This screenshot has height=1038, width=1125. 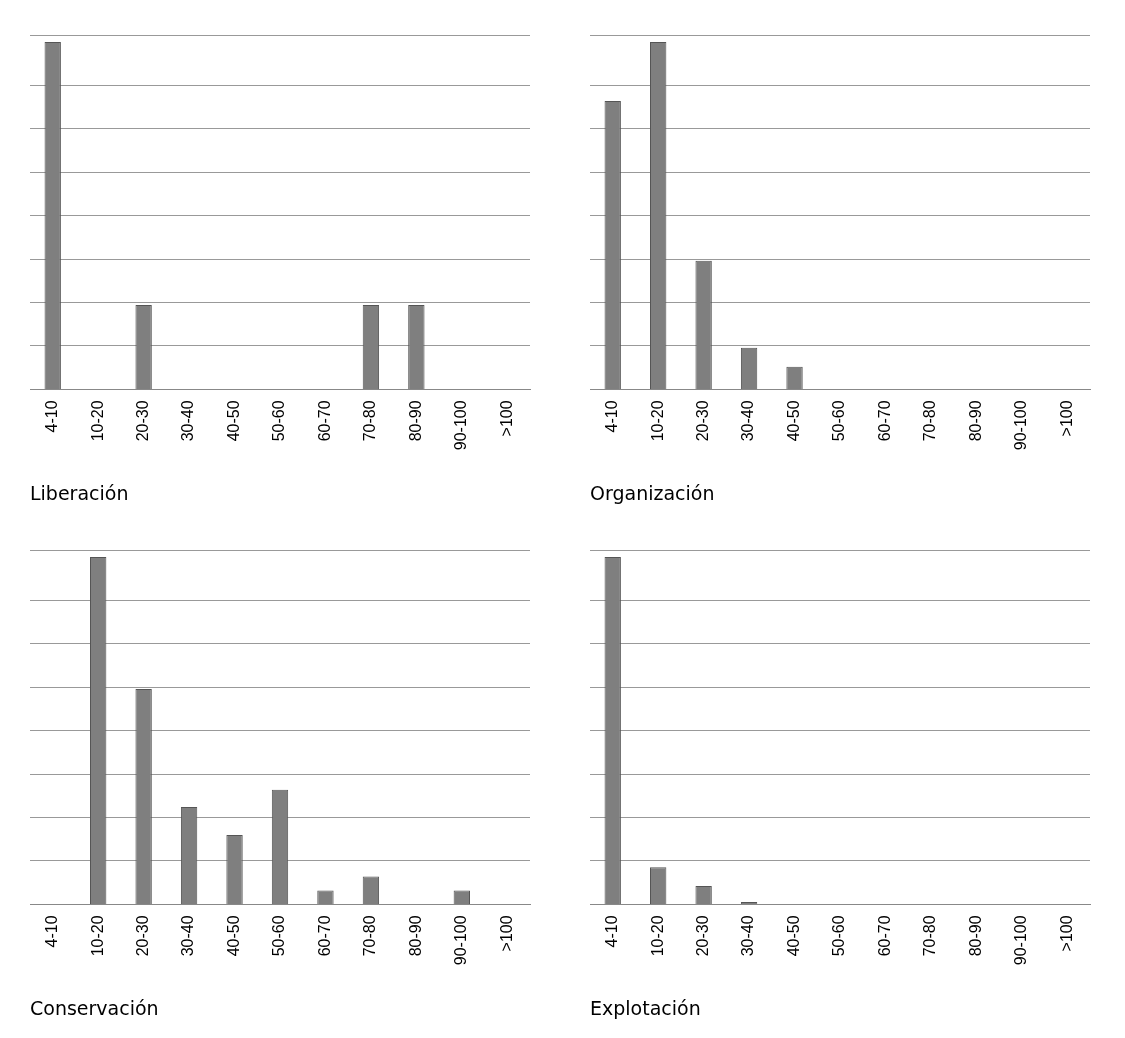 I want to click on x-axis-title: Explotación, so click(x=645, y=1007).